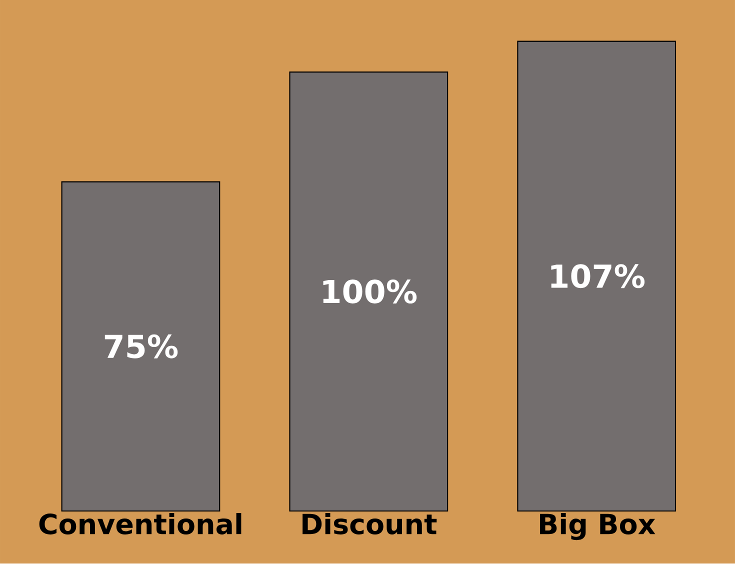 This screenshot has height=564, width=735. What do you see at coordinates (141, 346) in the screenshot?
I see `data-label: 75%` at bounding box center [141, 346].